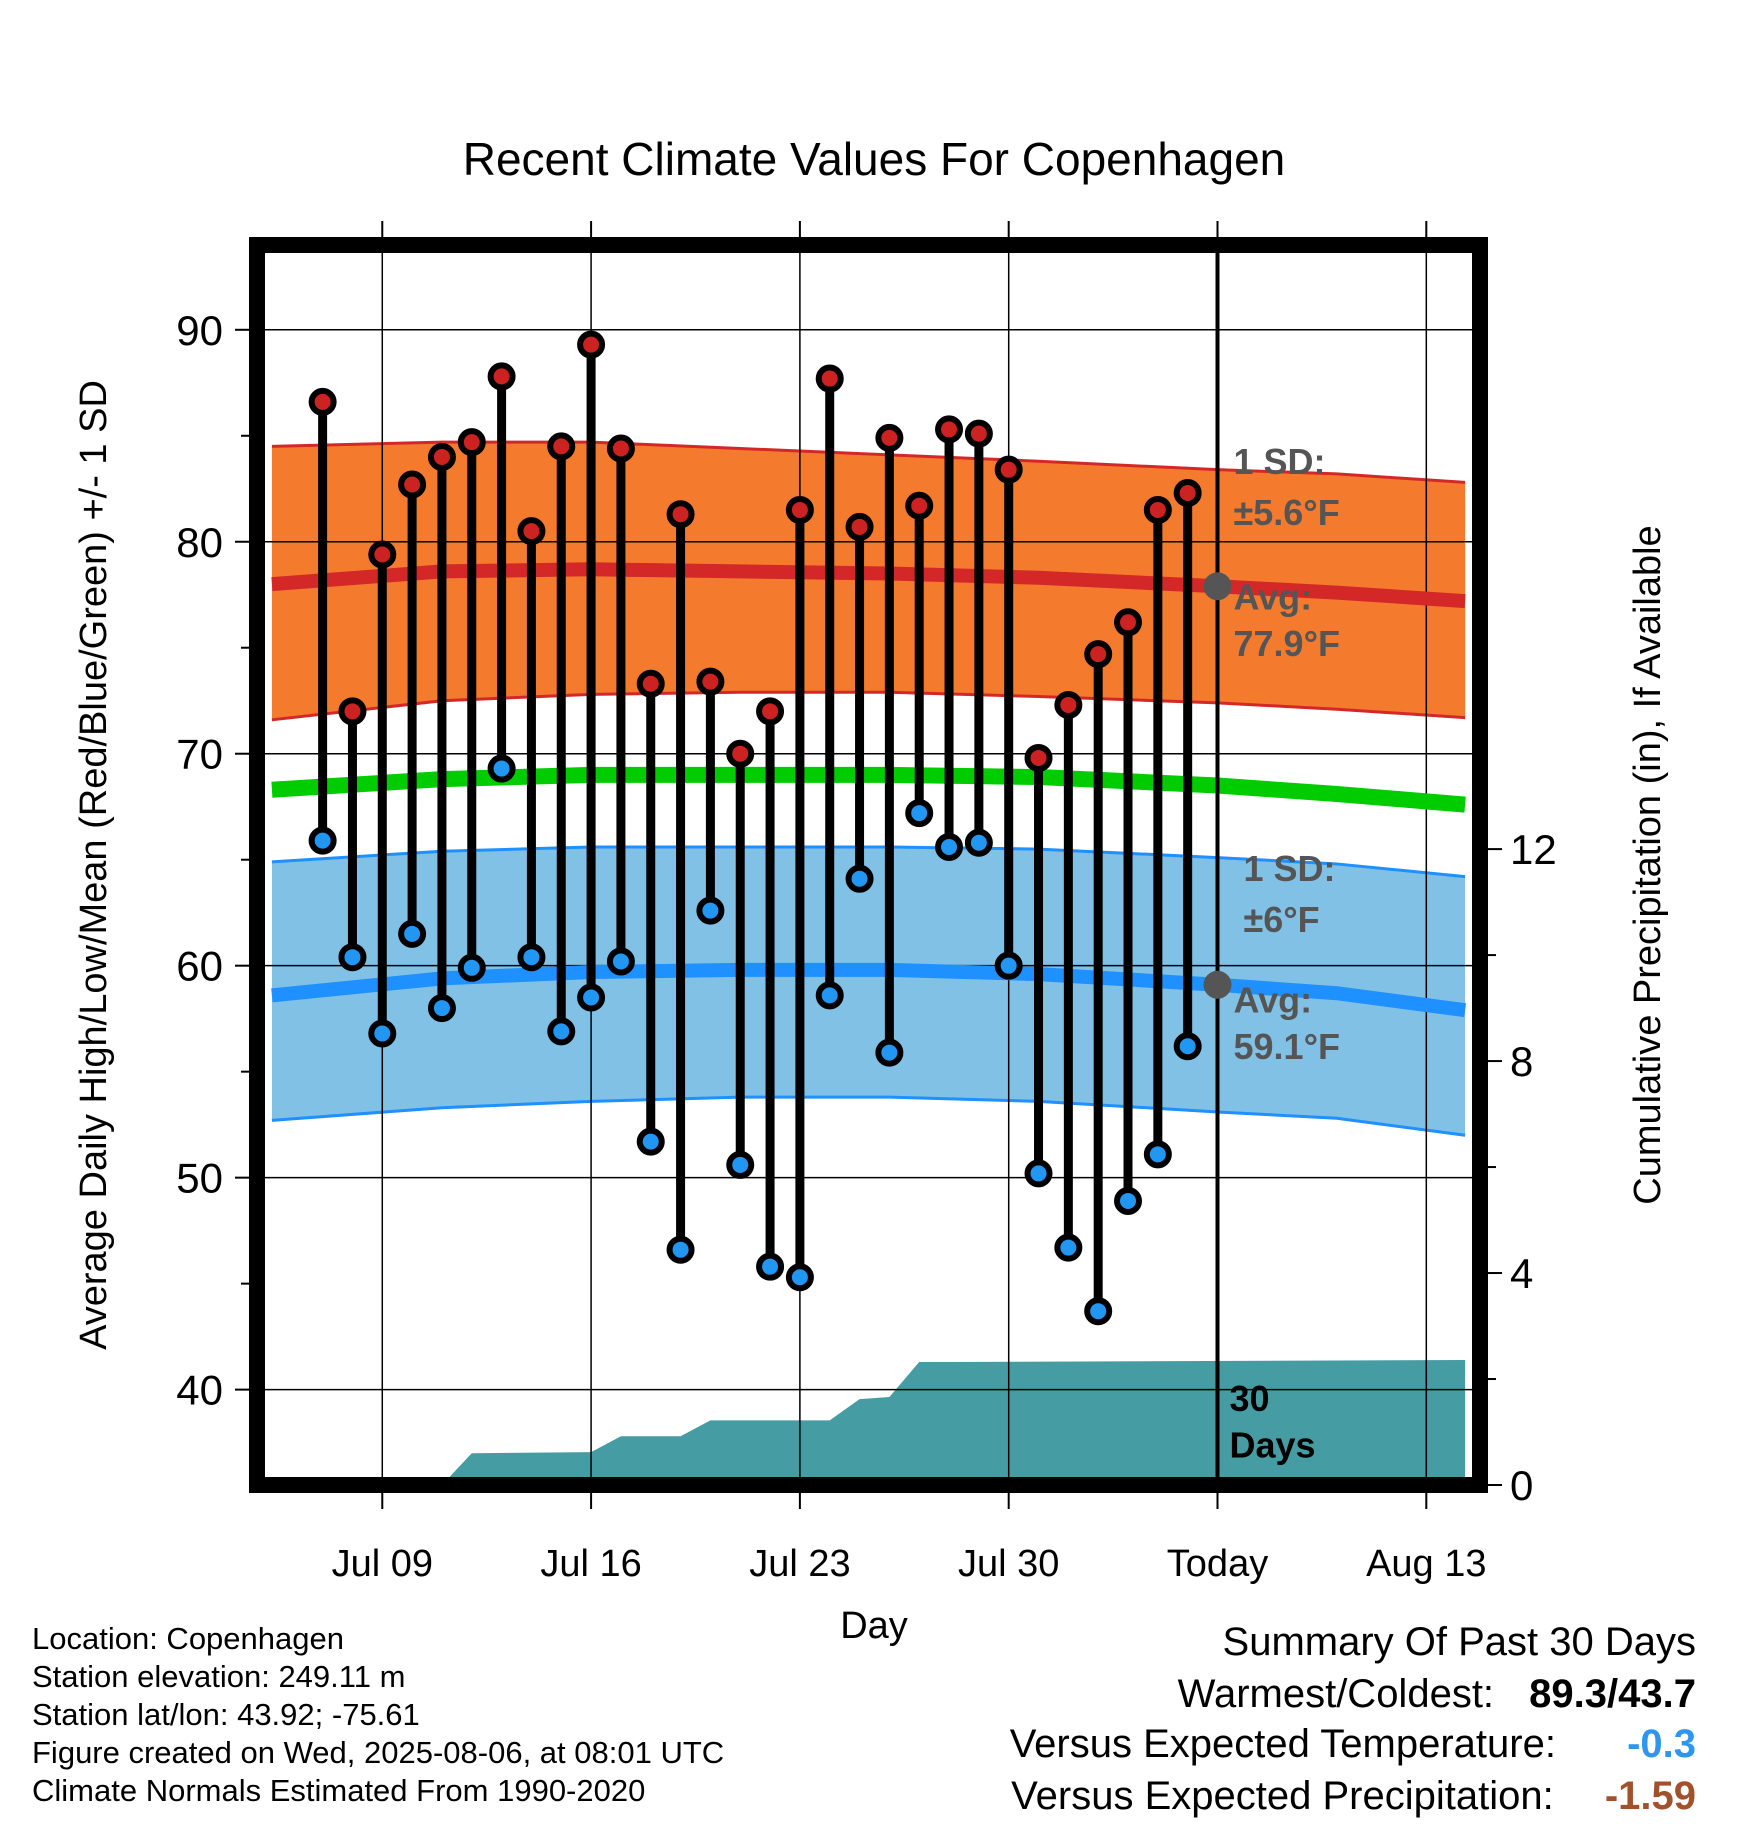  What do you see at coordinates (874, 159) in the screenshot?
I see `chart-title: Recent Climate Values For Copenhagen` at bounding box center [874, 159].